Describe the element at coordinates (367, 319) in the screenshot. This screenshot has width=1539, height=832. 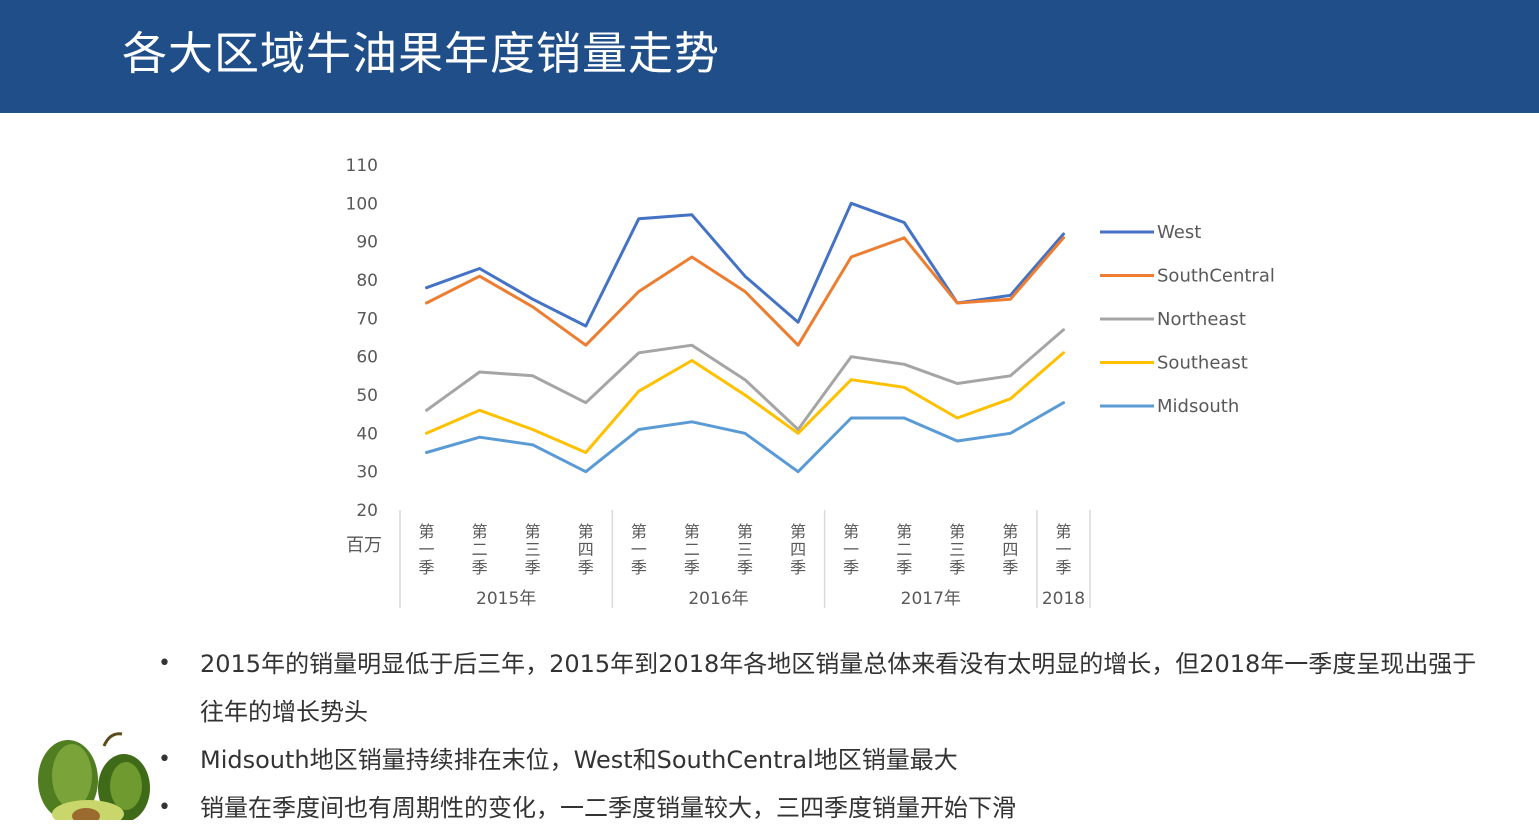
I see `y-tick-label: 70` at that location.